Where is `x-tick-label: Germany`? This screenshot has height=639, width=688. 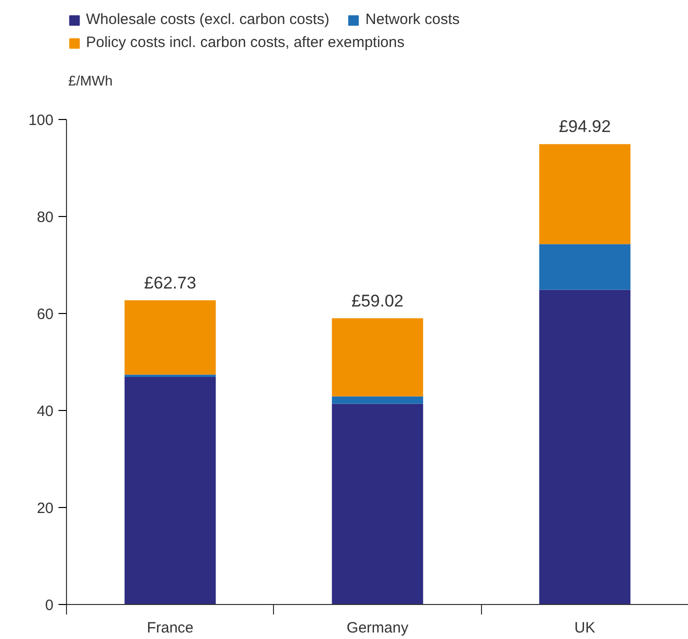 x-tick-label: Germany is located at coordinates (377, 628).